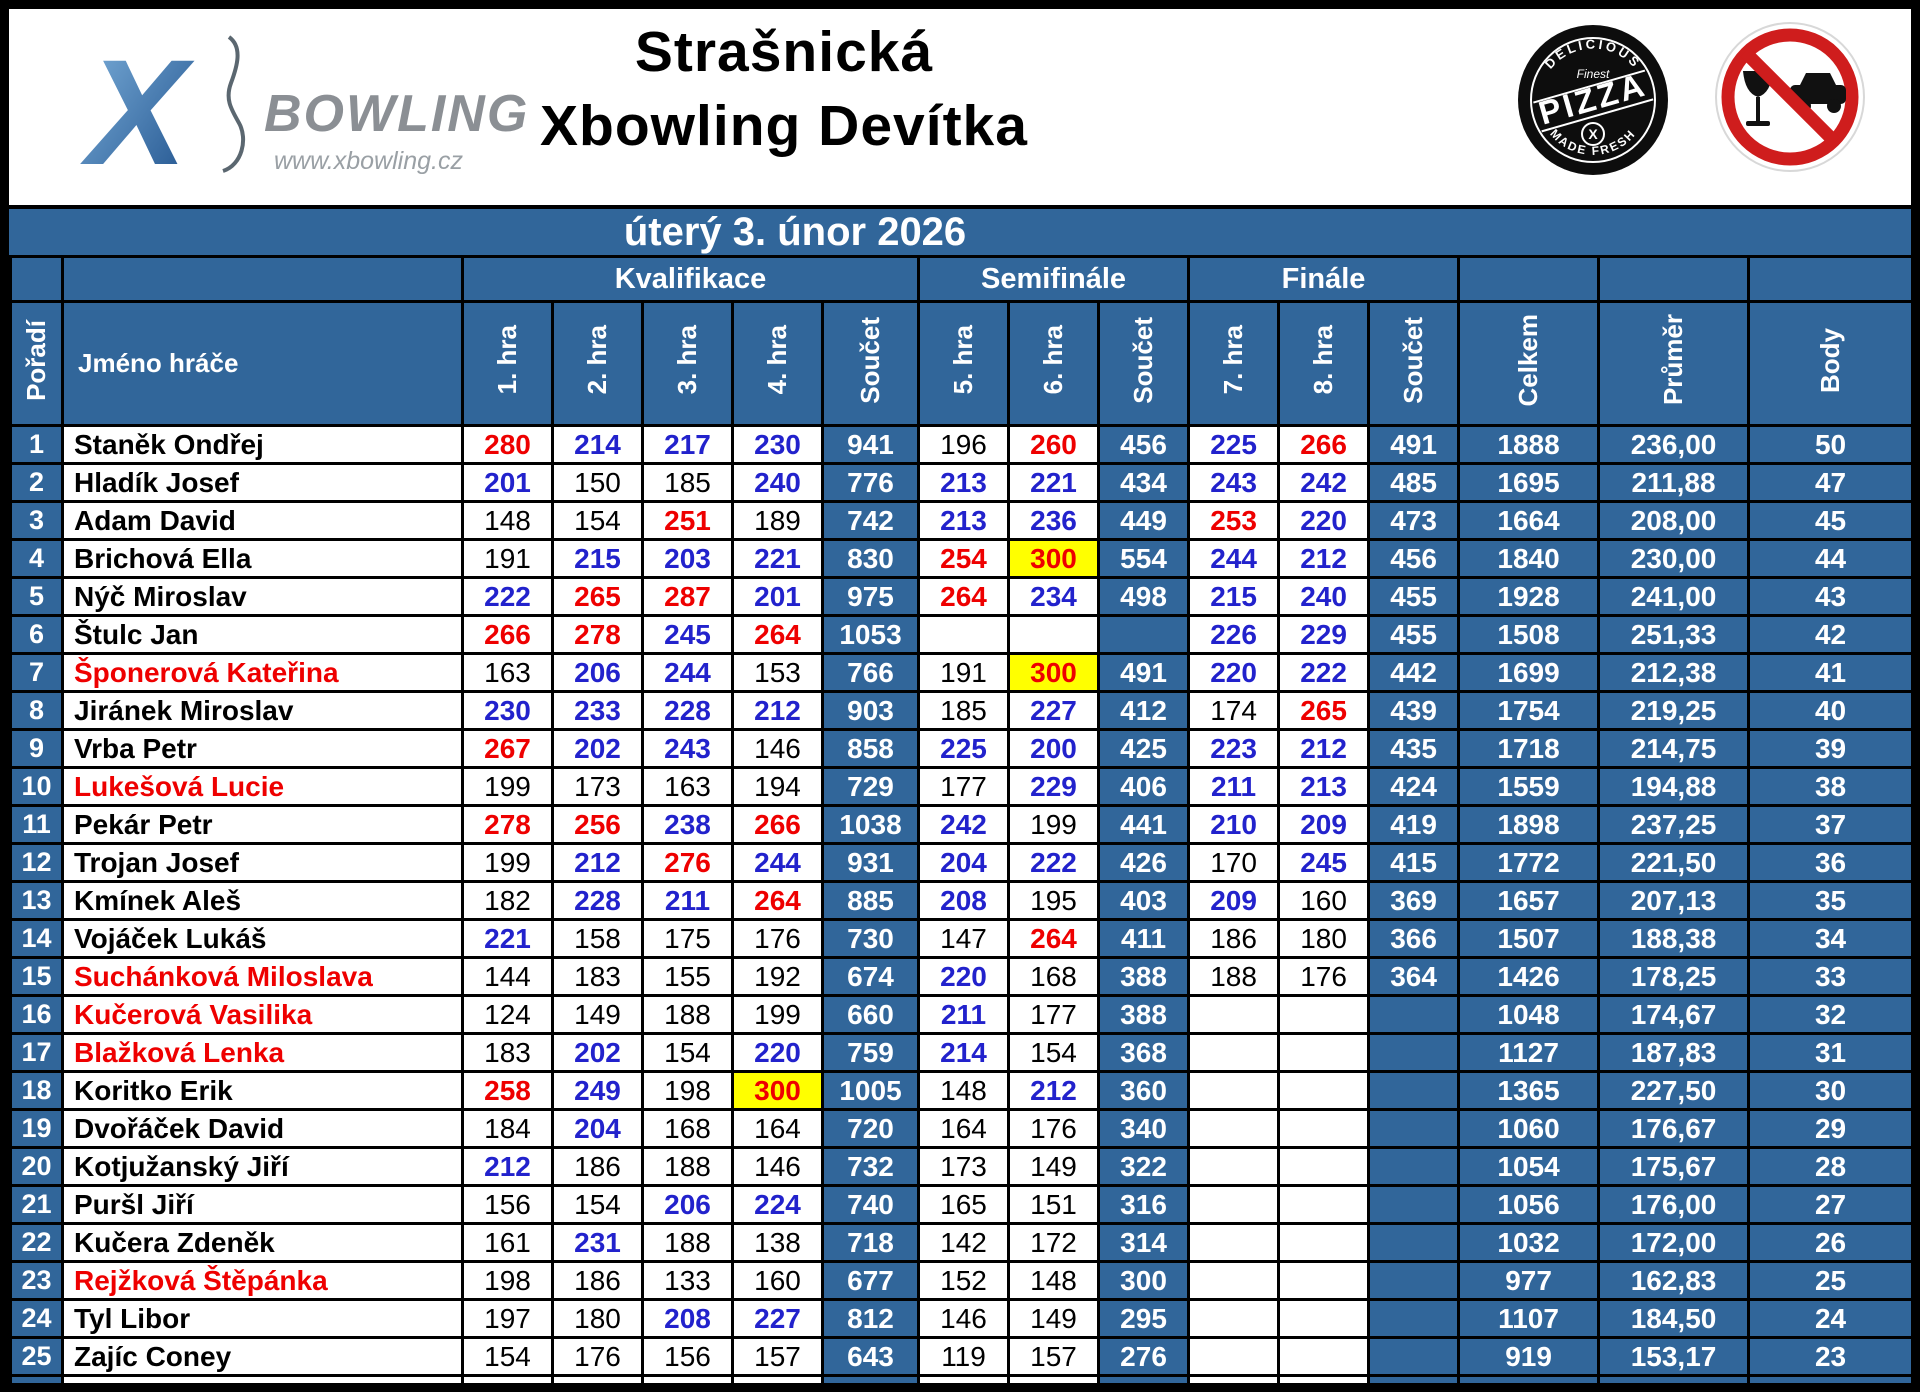 Image resolution: width=1920 pixels, height=1392 pixels. I want to click on score-cell-hra6: 222, so click(1054, 862).